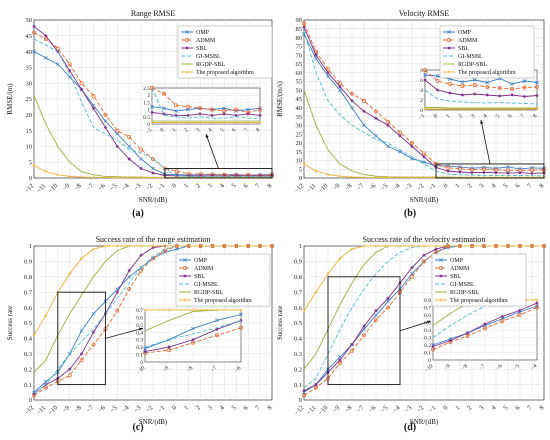  What do you see at coordinates (456, 49) in the screenshot?
I see `legend-entry: SBL` at bounding box center [456, 49].